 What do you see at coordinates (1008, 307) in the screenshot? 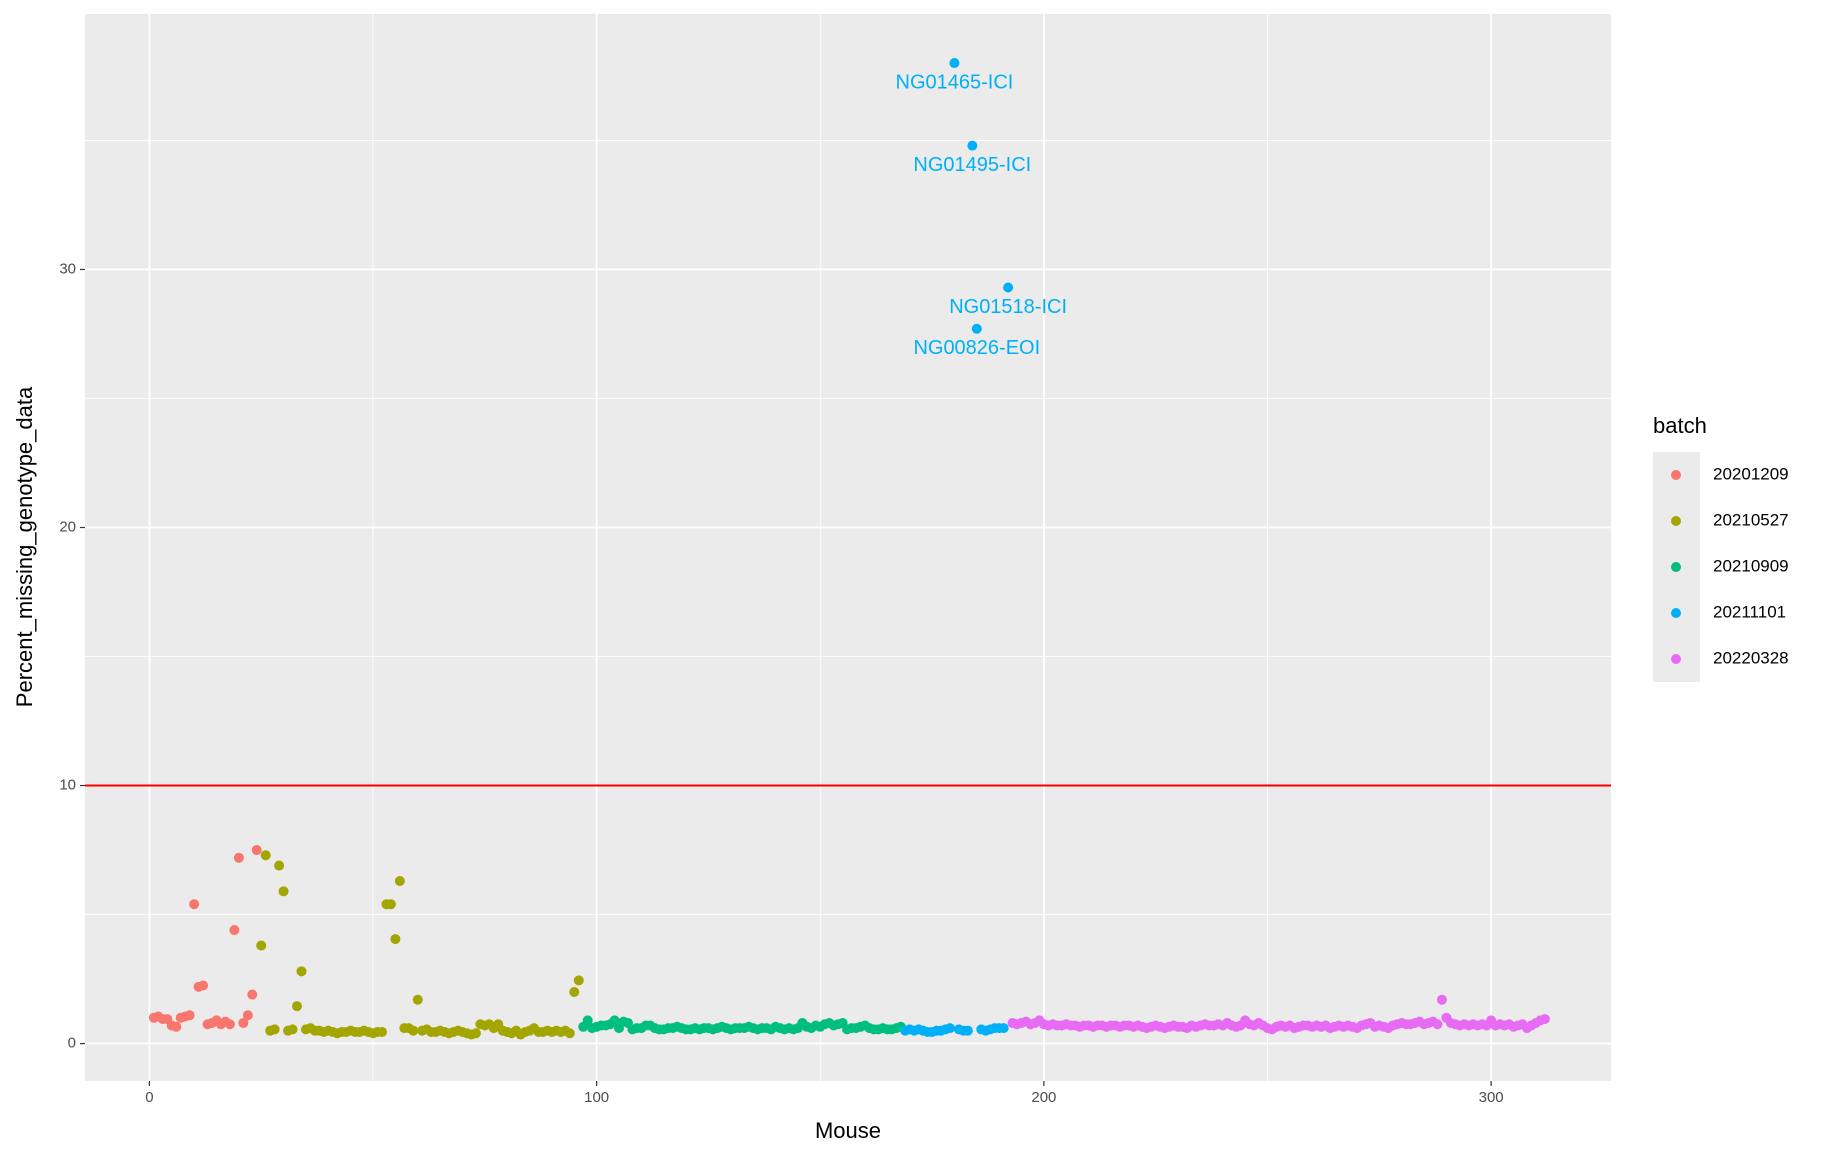
I see `point-label: NG01518-ICI` at bounding box center [1008, 307].